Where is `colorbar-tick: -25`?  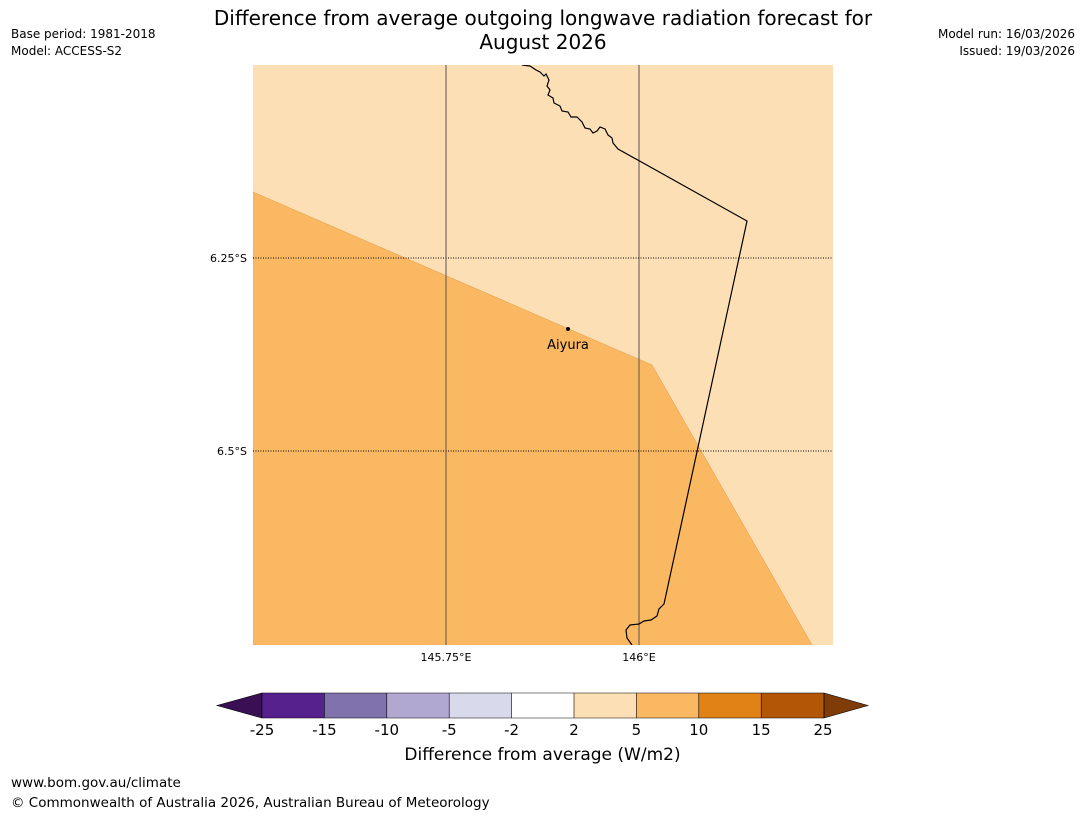
colorbar-tick: -25 is located at coordinates (262, 730).